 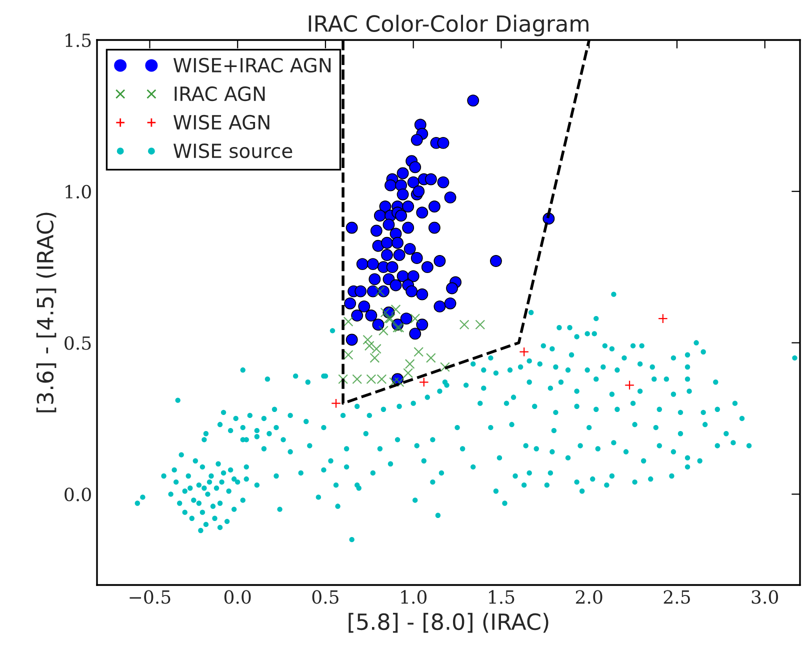 I want to click on y-axis-title: [3.6] - [4.5] (IRAC), so click(x=46, y=312).